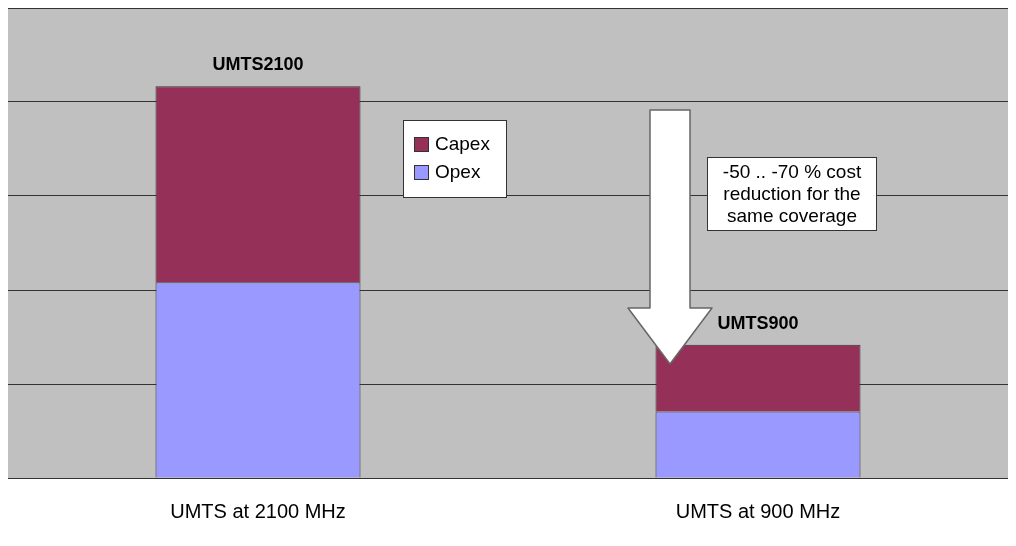 The image size is (1016, 546). What do you see at coordinates (758, 322) in the screenshot?
I see `annotation: UMTS900` at bounding box center [758, 322].